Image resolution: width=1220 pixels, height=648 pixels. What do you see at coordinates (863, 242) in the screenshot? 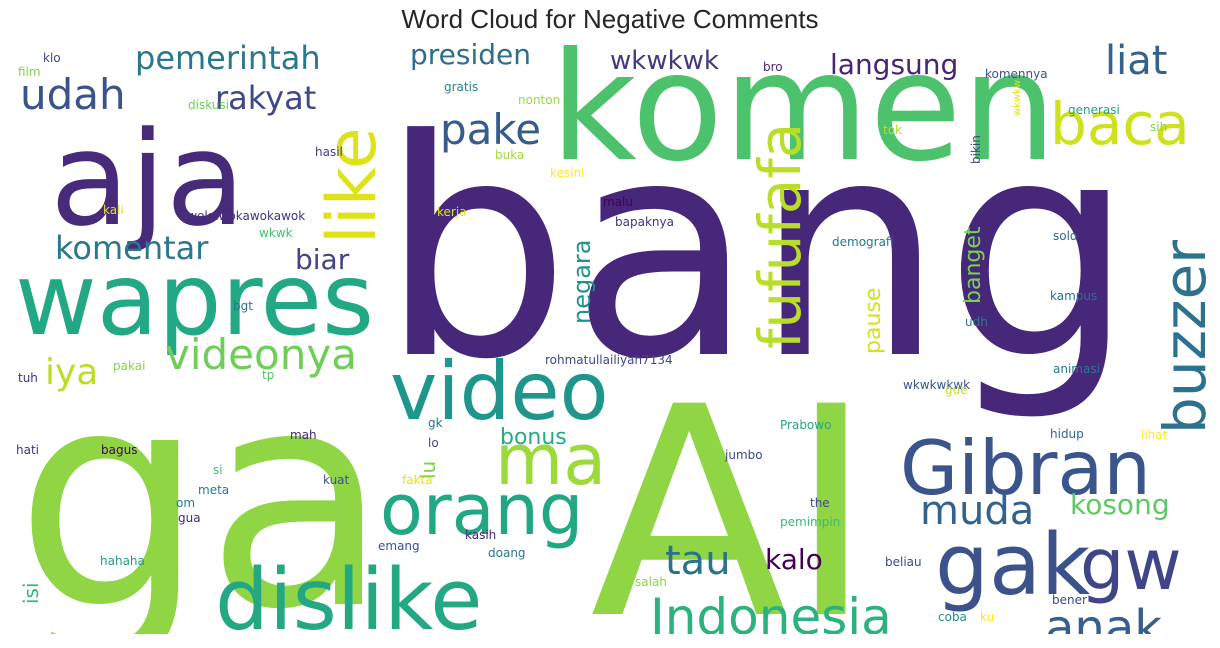
I see `word-demografi: demografi` at bounding box center [863, 242].